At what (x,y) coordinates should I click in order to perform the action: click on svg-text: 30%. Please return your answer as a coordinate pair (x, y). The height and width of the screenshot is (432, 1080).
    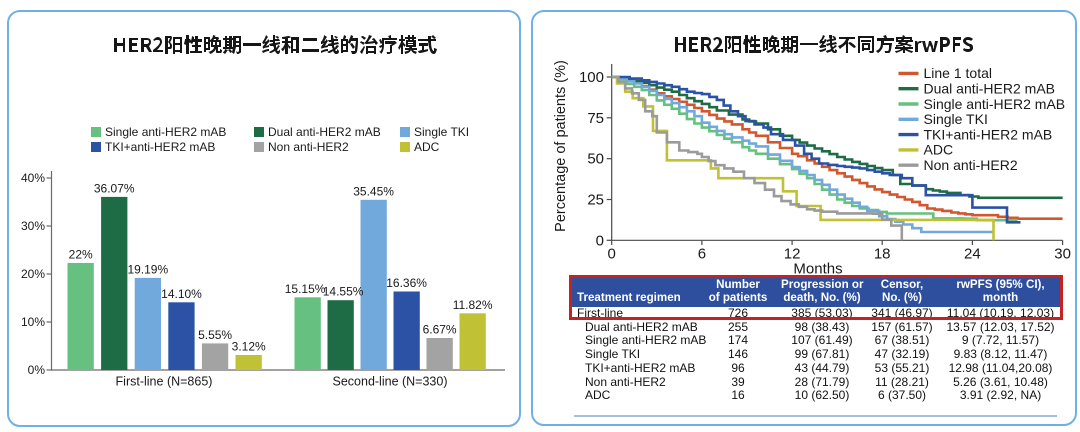
    Looking at the image, I should click on (33, 226).